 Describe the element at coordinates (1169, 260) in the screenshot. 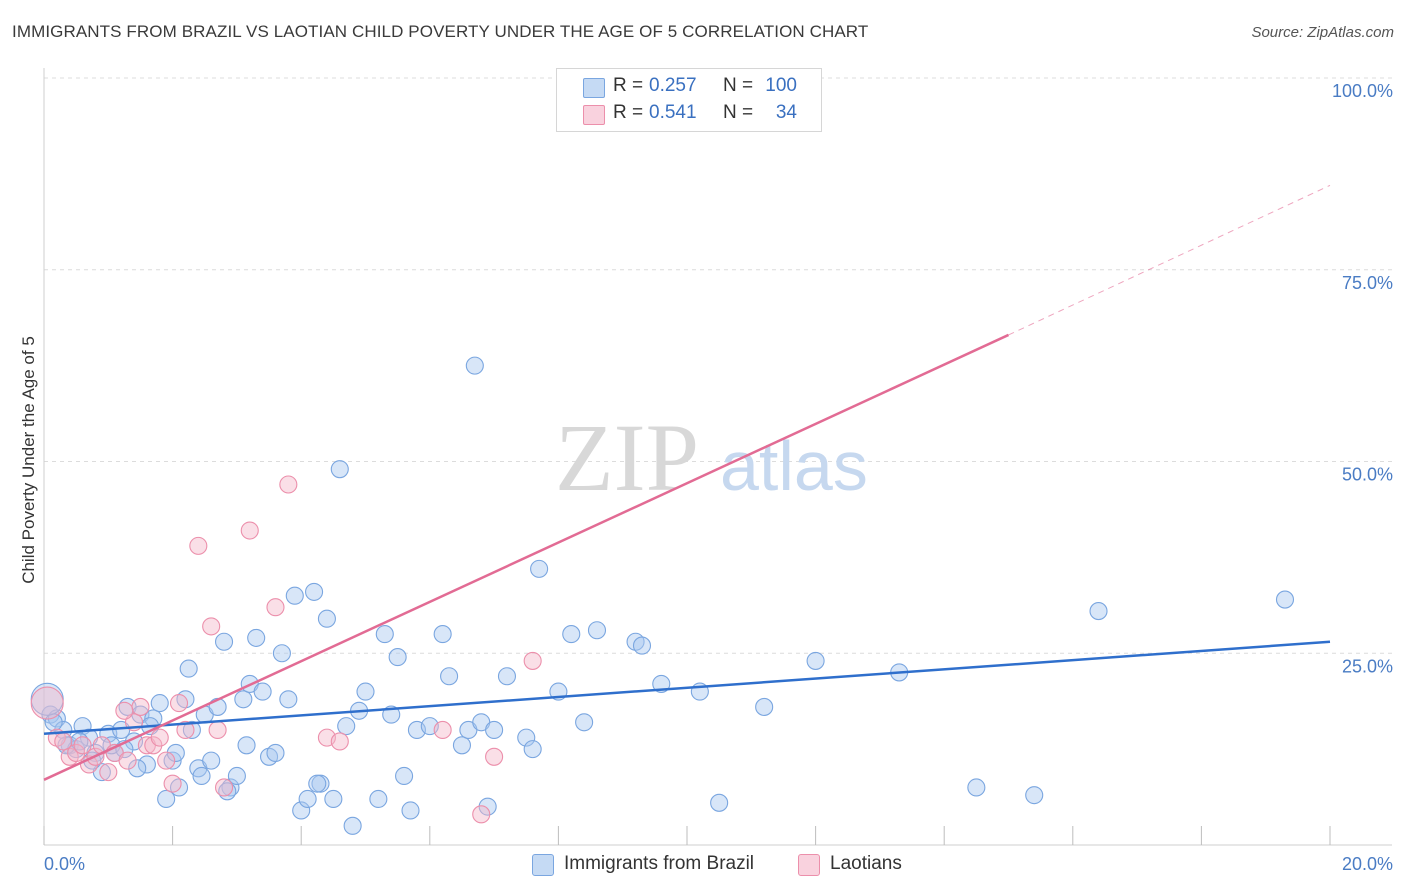

I see `laotian-trend-extension` at that location.